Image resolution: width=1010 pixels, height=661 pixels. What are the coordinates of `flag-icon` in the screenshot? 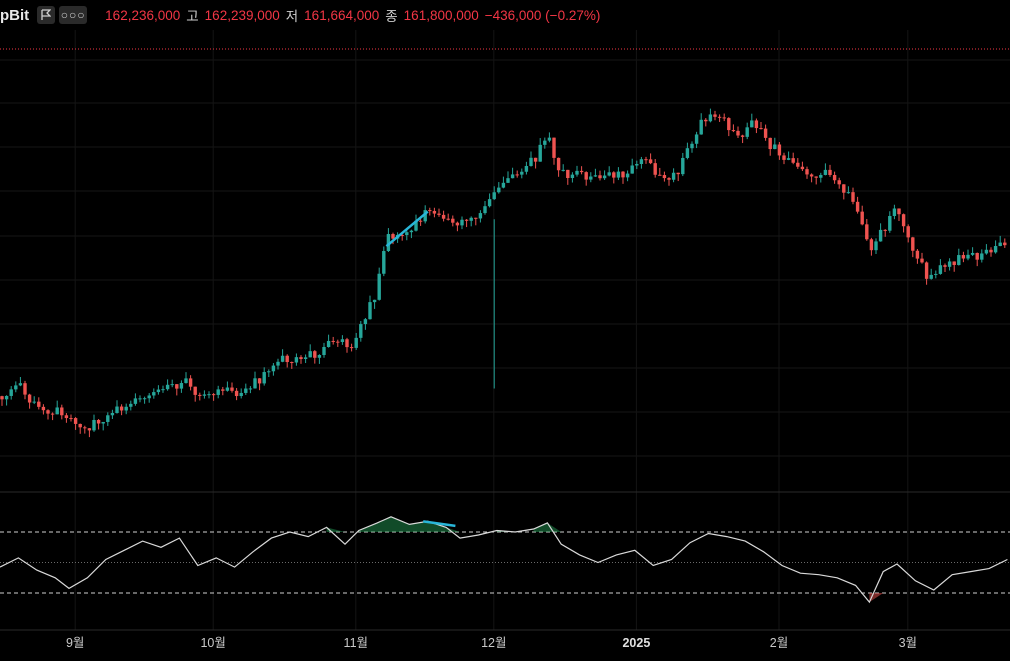 It's located at (46, 15).